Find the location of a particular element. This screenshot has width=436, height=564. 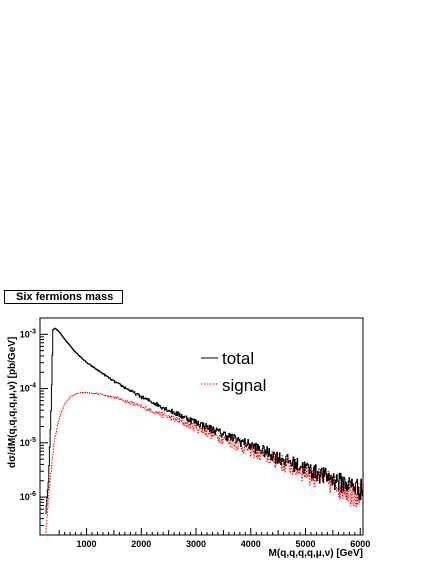

x-tick-label: 2000 is located at coordinates (141, 544).